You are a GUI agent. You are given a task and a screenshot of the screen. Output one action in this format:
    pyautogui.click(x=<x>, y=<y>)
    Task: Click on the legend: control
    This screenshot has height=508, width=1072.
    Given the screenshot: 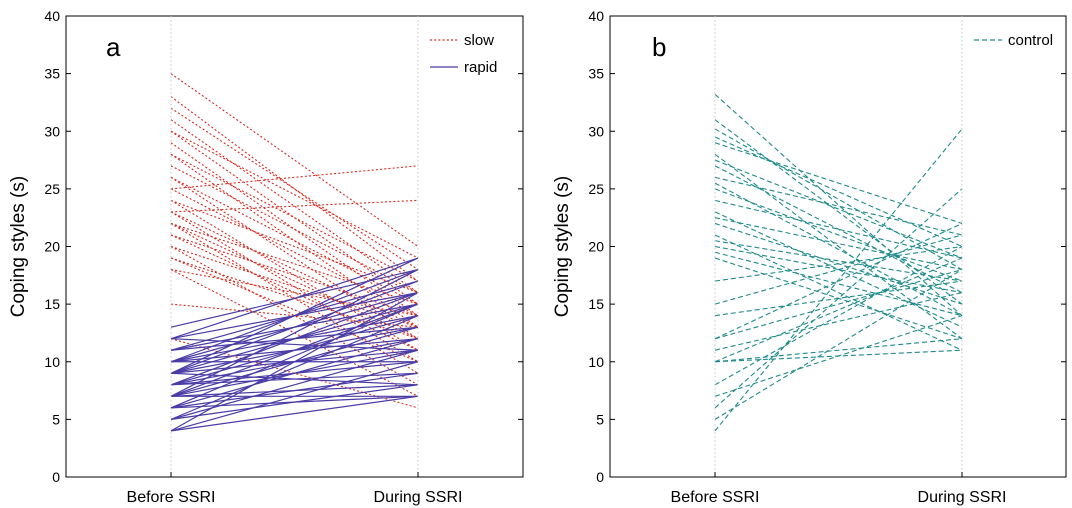 What is the action you would take?
    pyautogui.click(x=1013, y=40)
    